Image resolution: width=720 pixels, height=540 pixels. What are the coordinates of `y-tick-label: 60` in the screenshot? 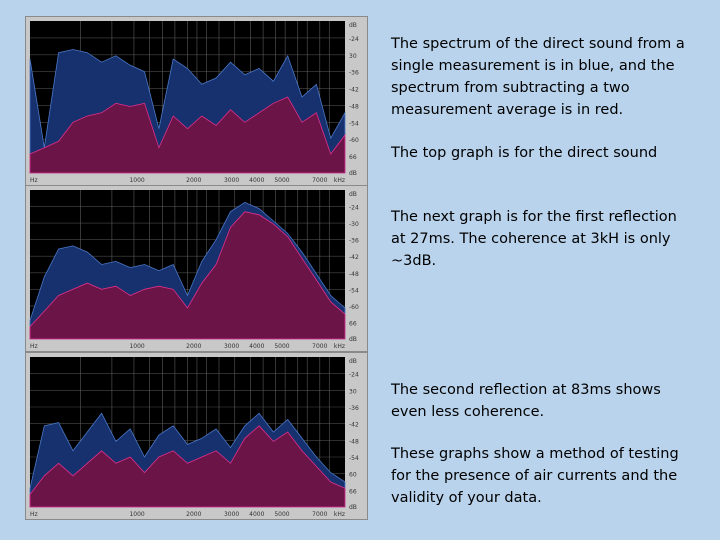 It's located at (353, 475).